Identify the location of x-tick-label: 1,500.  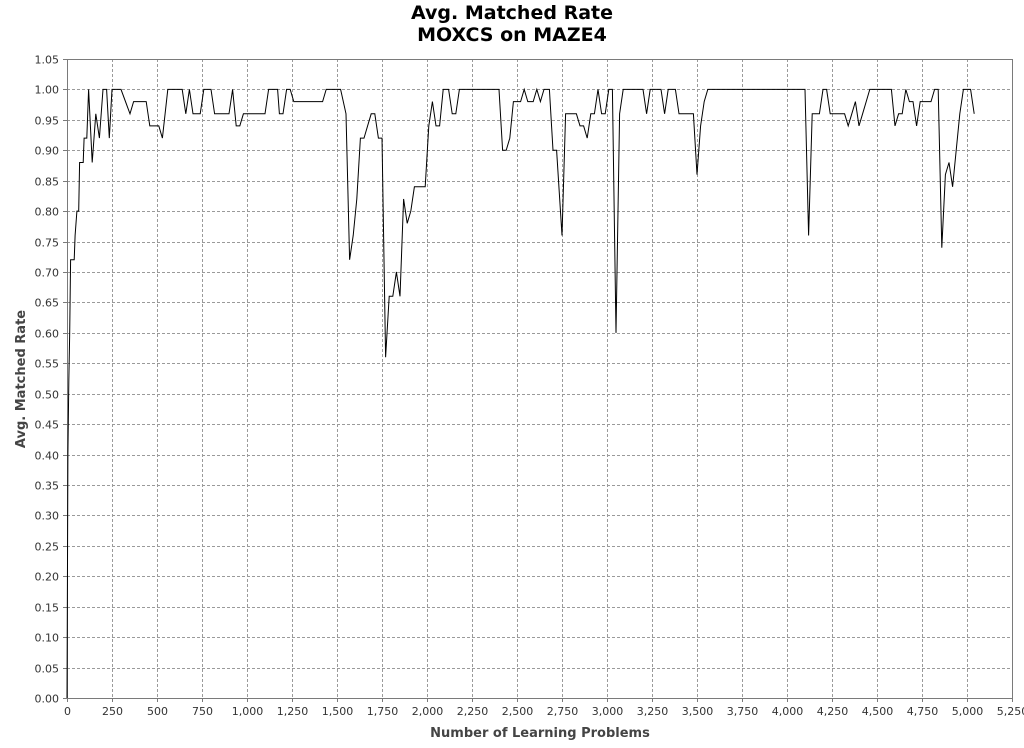
(338, 711).